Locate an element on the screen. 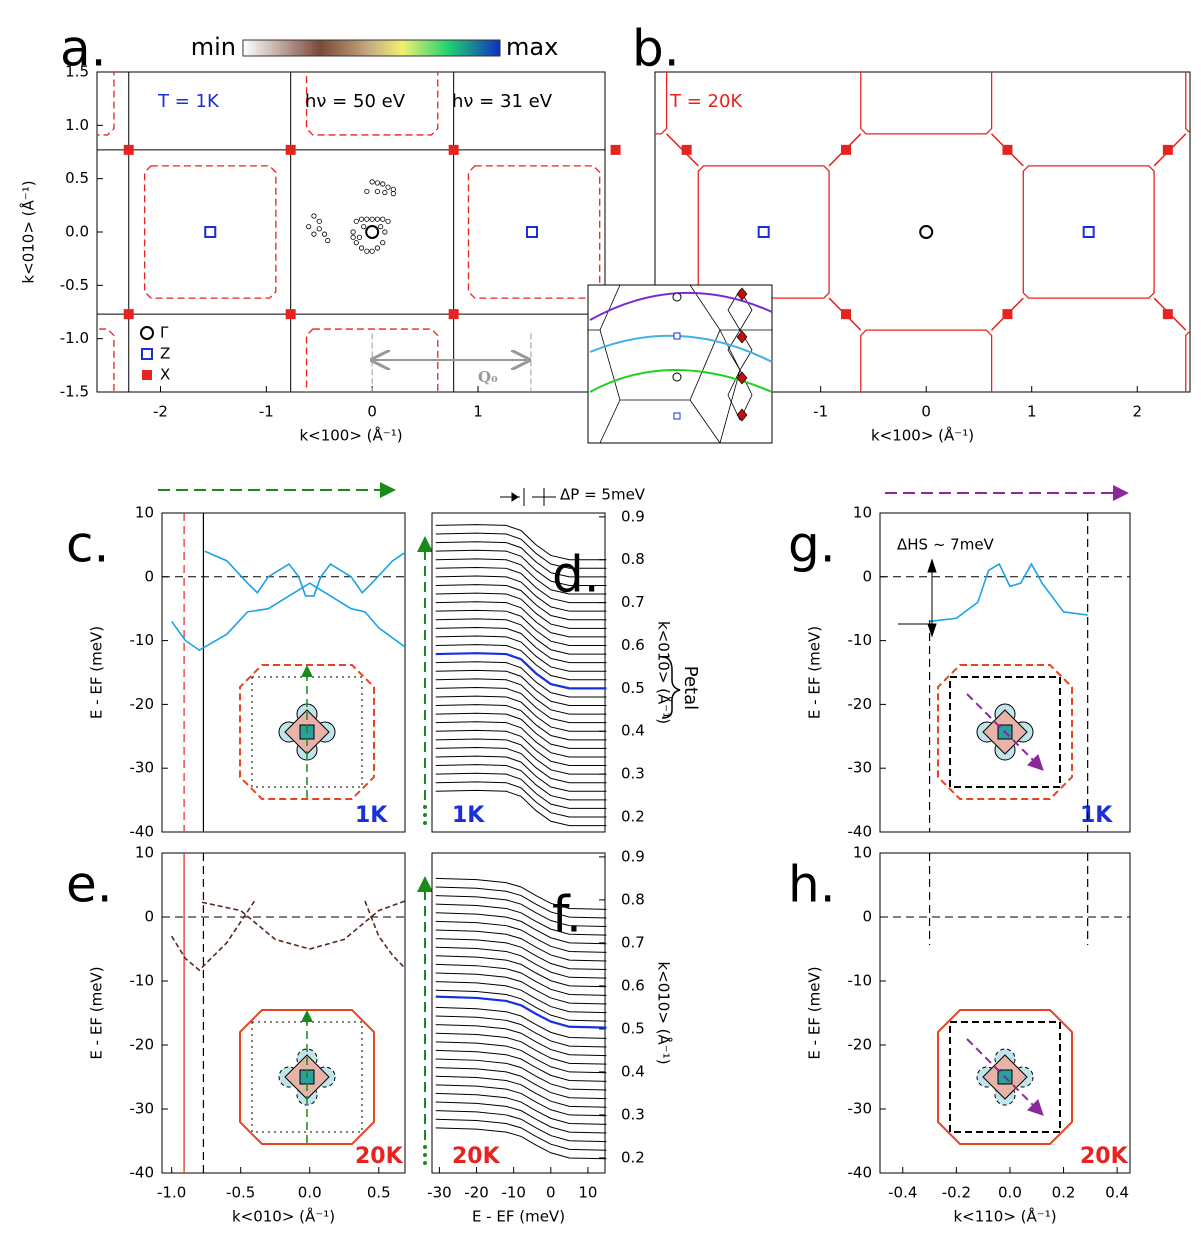  y-tick-label: 0.5 is located at coordinates (633, 688).